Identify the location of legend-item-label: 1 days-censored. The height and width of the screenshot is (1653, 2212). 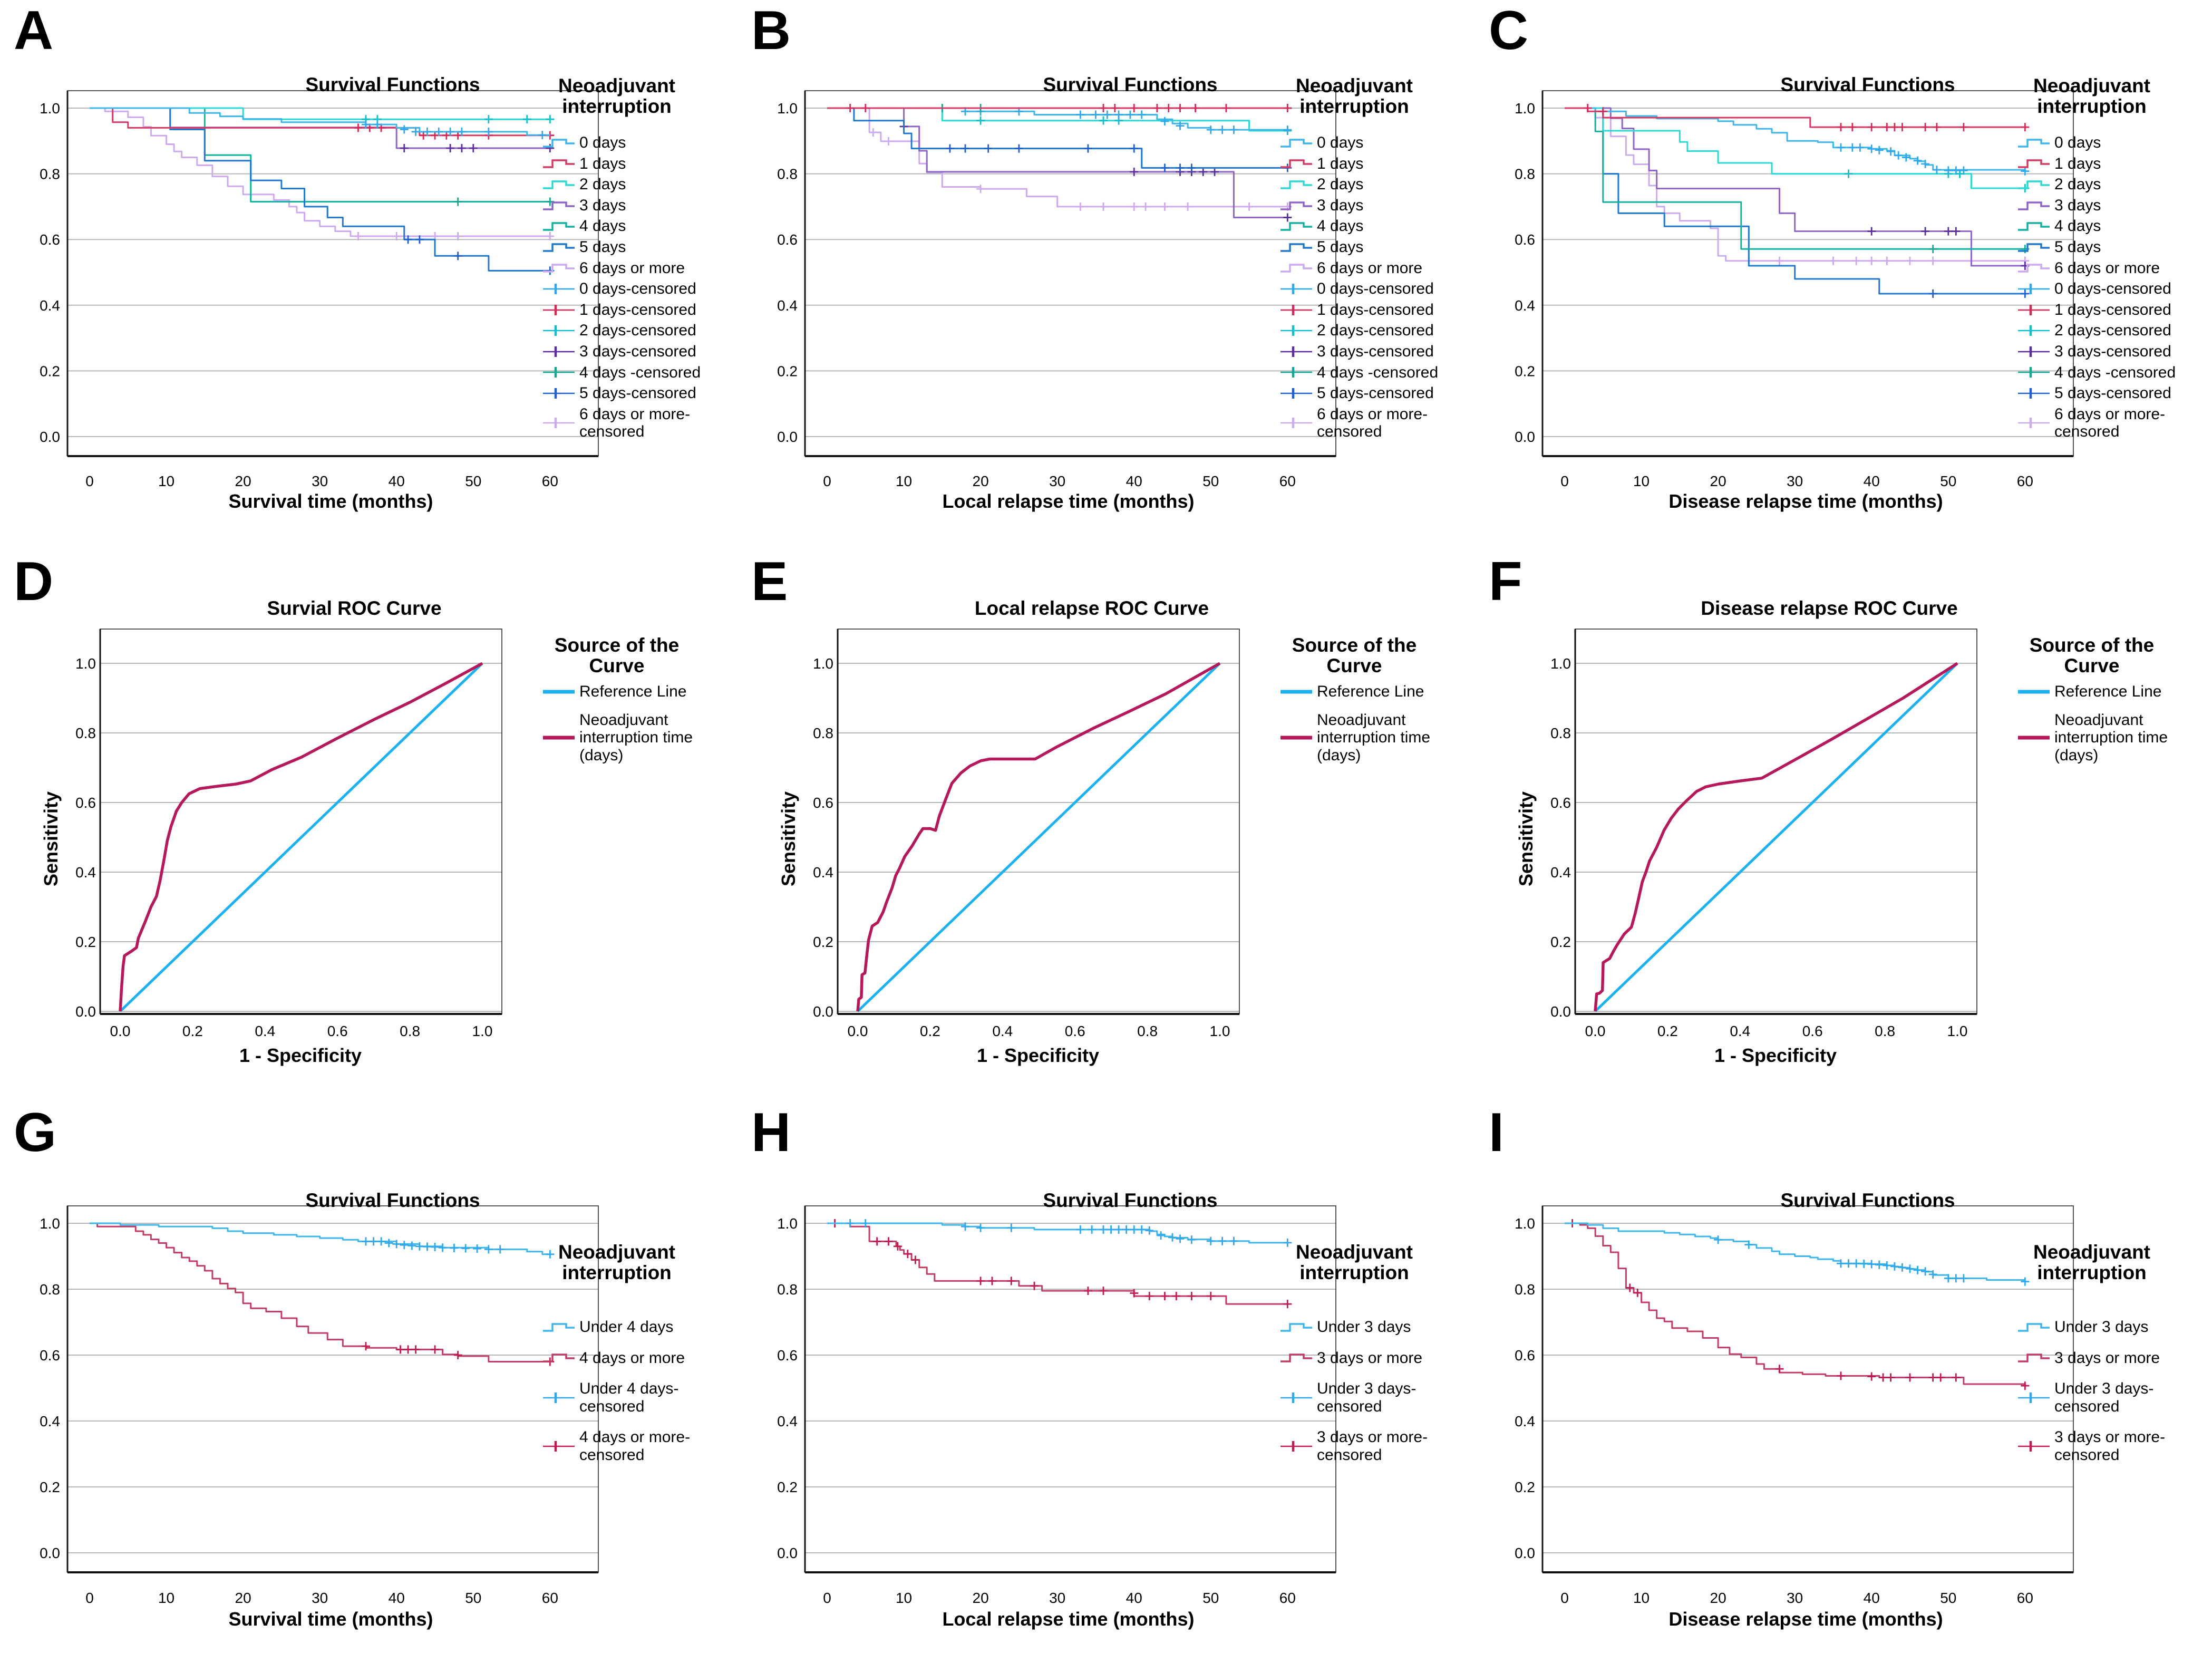
(1375, 309).